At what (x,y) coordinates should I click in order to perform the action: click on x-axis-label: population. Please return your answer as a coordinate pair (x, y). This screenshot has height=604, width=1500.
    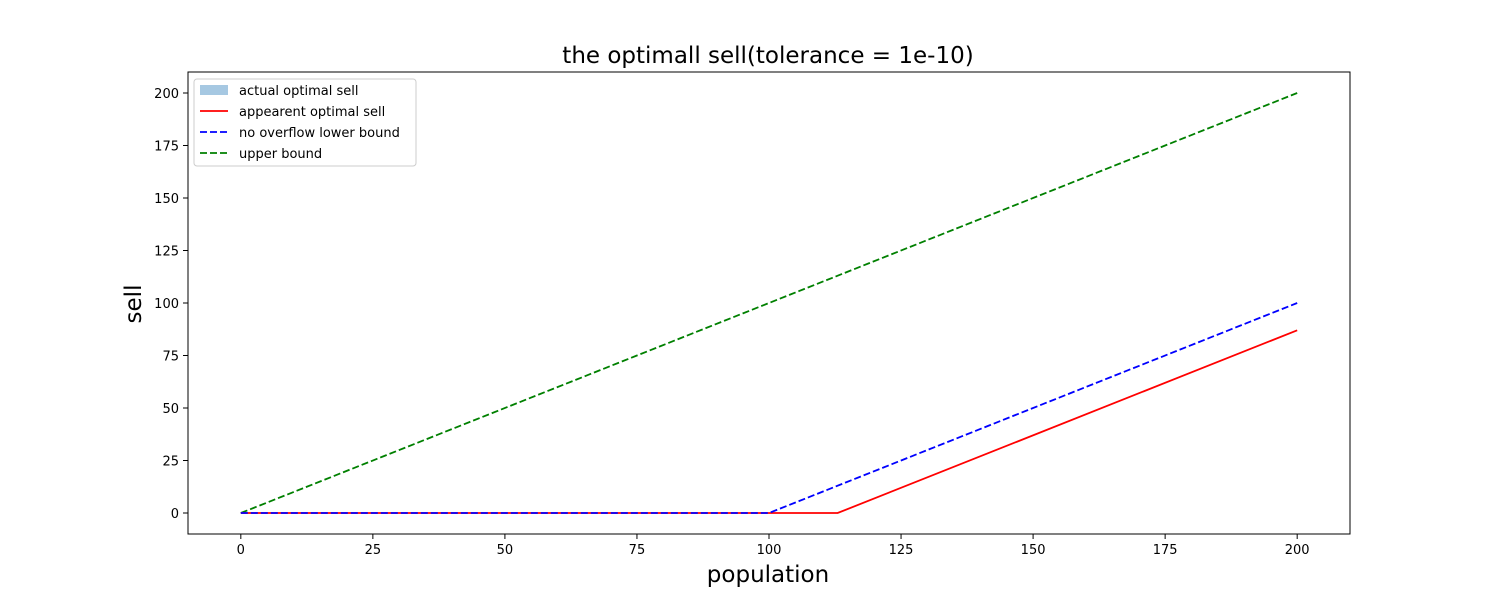
    Looking at the image, I should click on (768, 575).